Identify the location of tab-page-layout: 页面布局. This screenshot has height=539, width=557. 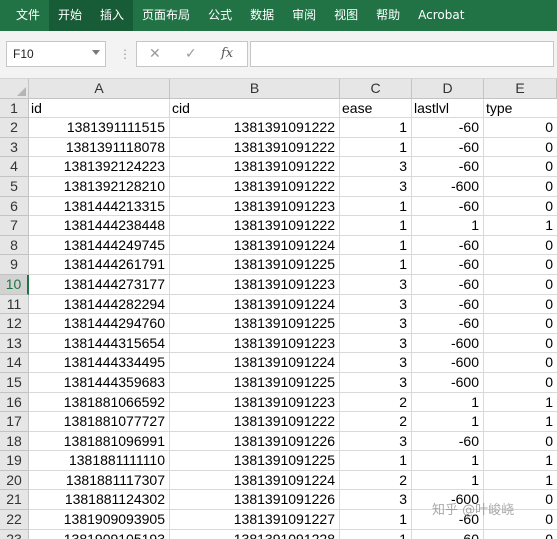
(166, 15).